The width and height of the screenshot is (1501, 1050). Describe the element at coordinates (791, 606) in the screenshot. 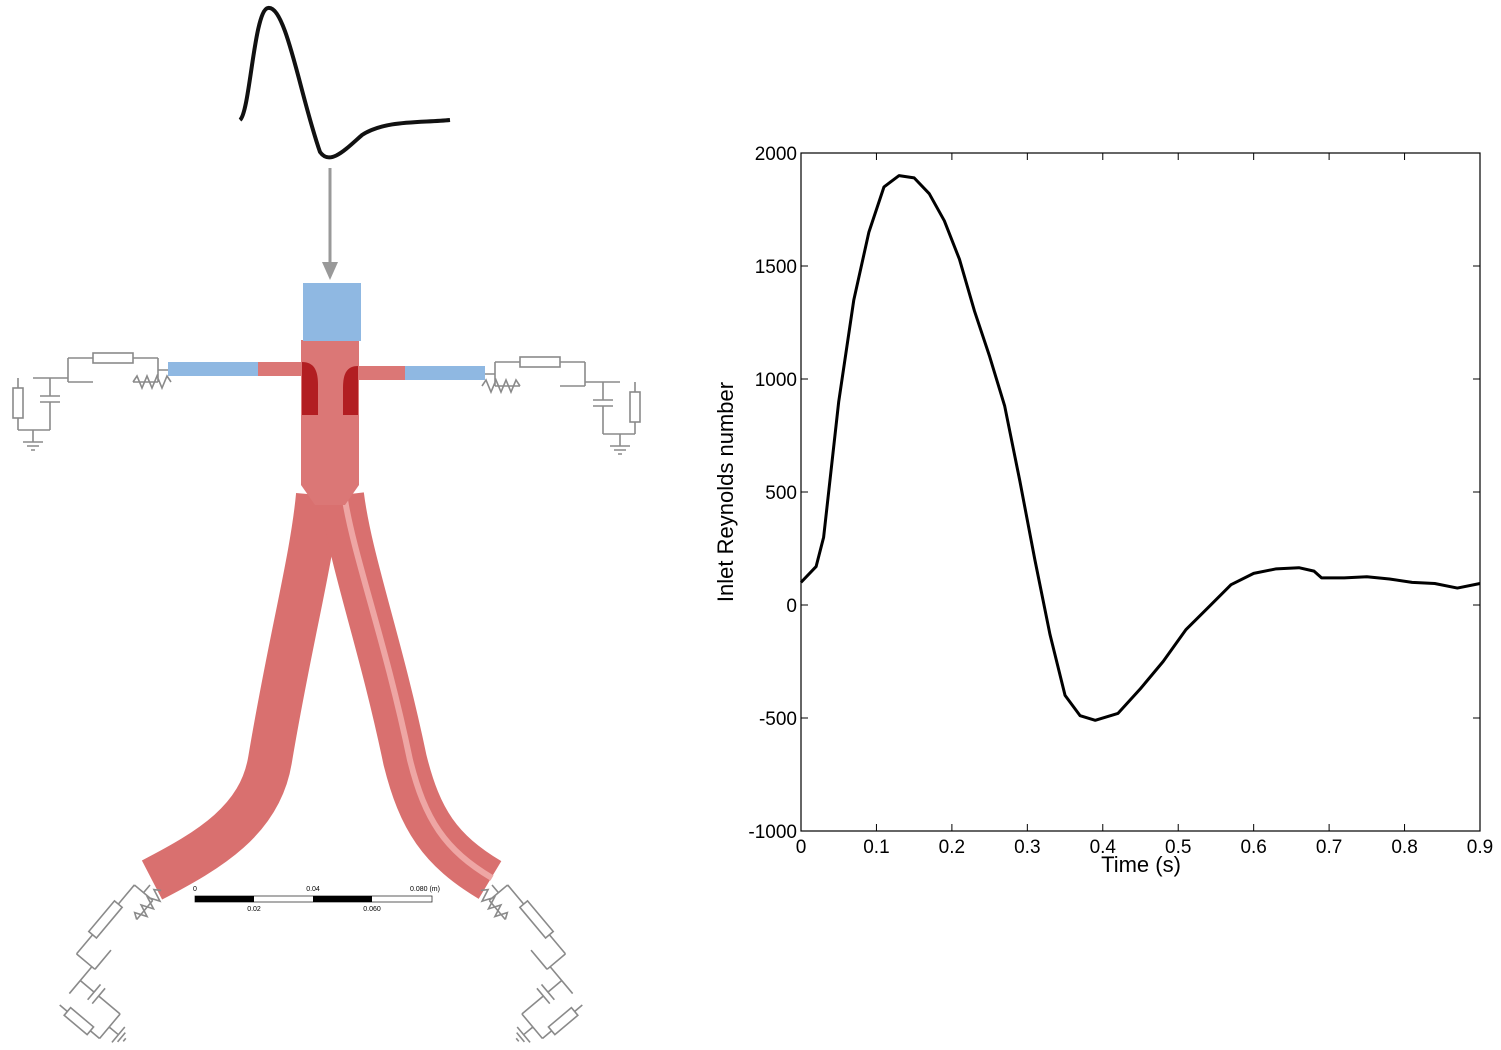

I see `y-tick-label: 0` at that location.